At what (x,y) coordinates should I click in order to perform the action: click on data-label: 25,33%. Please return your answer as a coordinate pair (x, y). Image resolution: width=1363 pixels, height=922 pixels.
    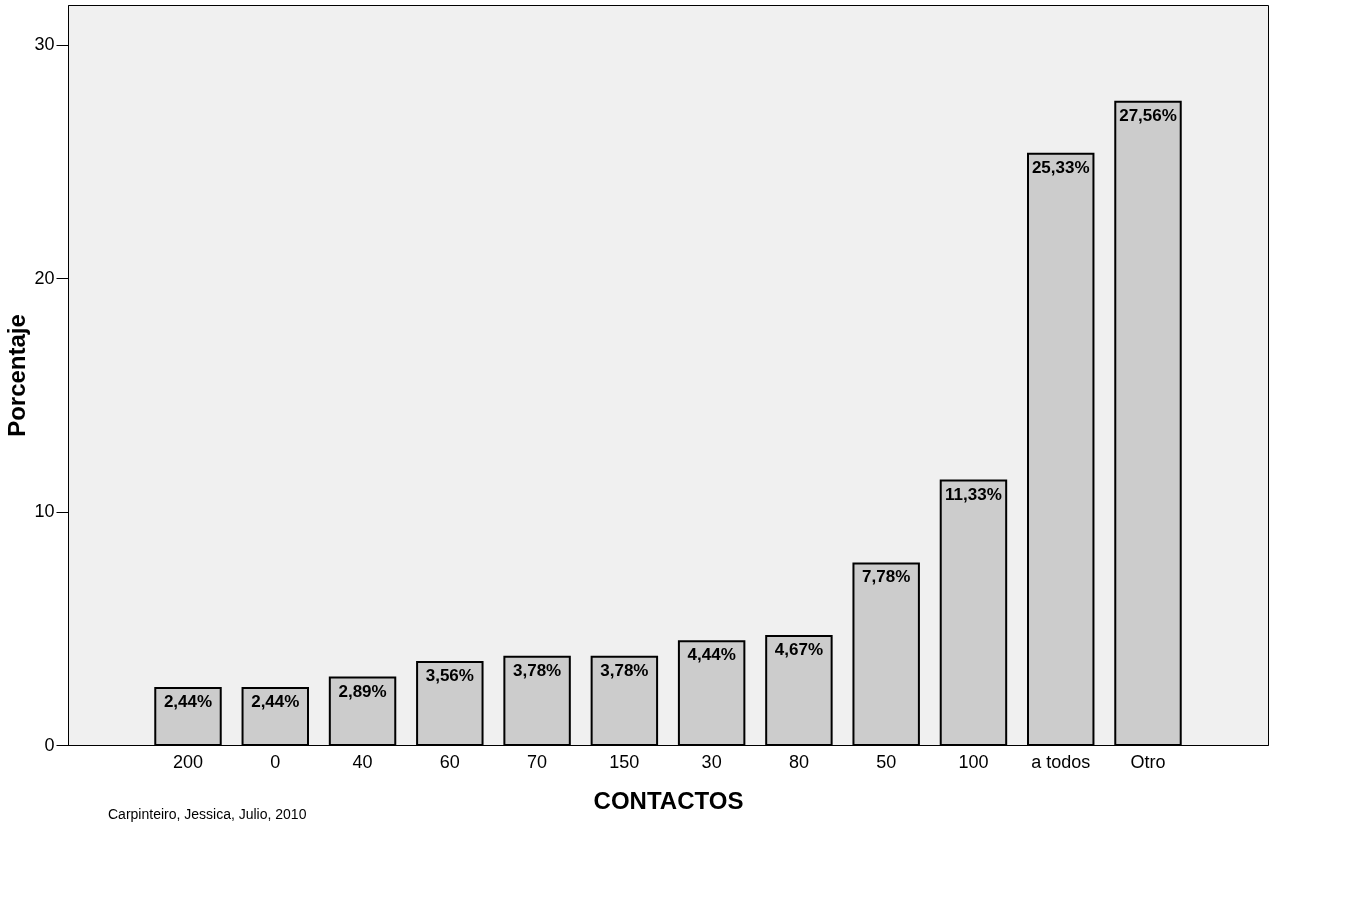
    Looking at the image, I should click on (1060, 167).